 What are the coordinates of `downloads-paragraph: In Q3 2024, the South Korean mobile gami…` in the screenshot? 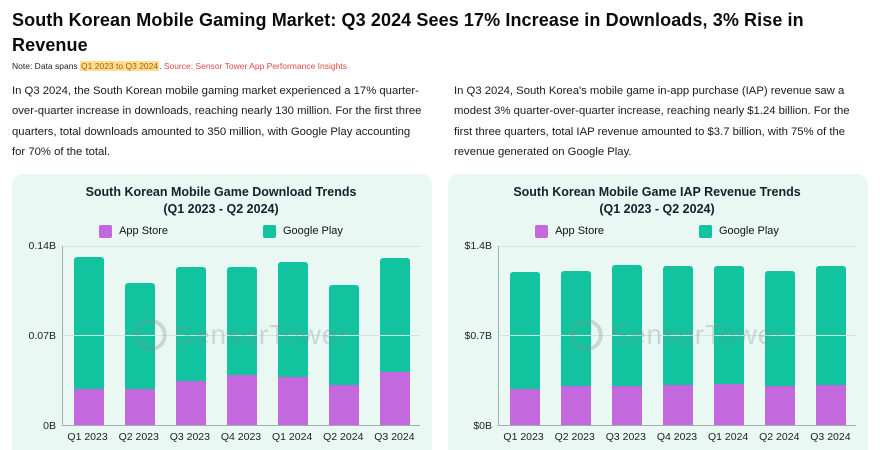 It's located at (217, 121).